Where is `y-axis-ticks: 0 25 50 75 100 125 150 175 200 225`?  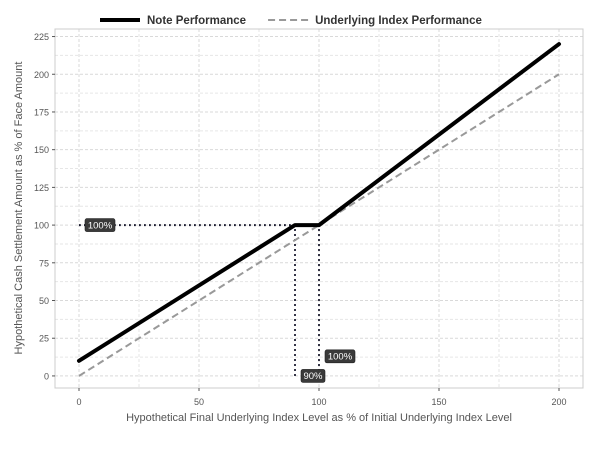
y-axis-ticks: 0 25 50 75 100 125 150 175 200 225 is located at coordinates (44, 206).